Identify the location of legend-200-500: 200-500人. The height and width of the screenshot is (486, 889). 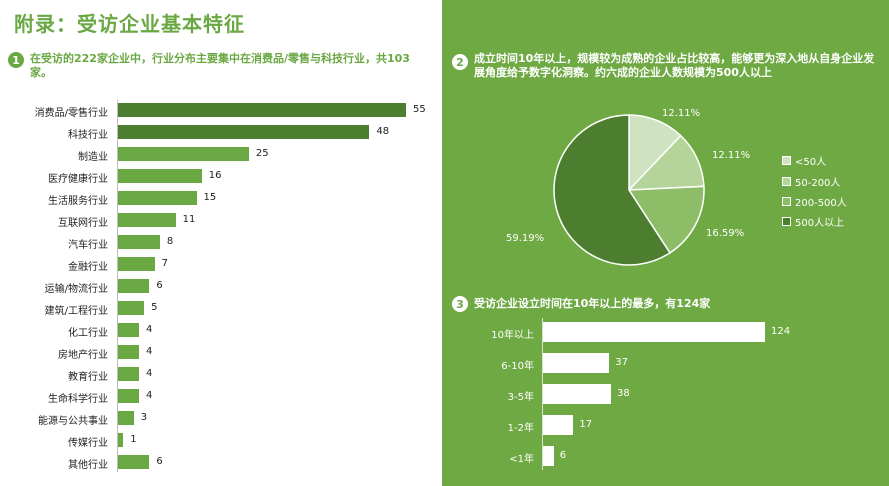
(814, 201).